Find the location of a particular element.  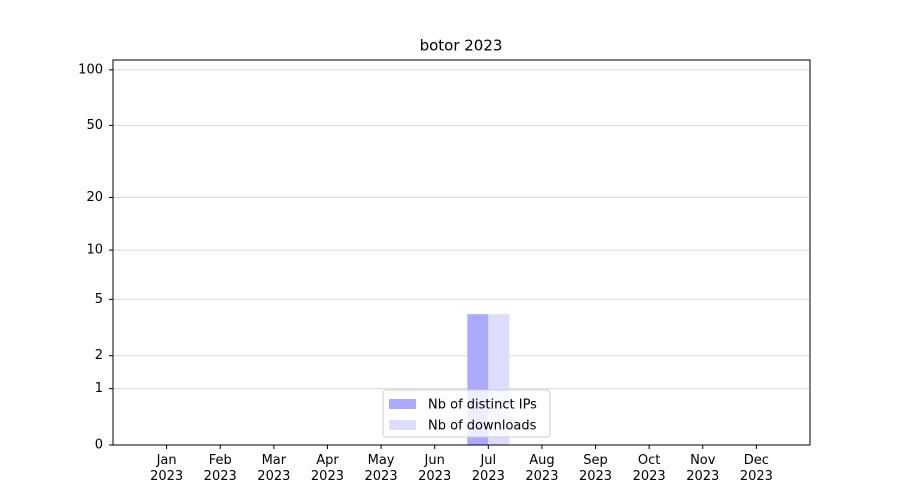

y-tick-label: 0 is located at coordinates (99, 445).